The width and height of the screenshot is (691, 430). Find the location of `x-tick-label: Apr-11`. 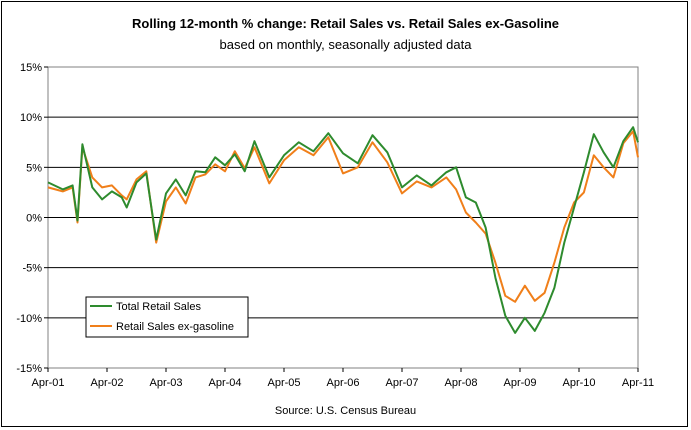

x-tick-label: Apr-11 is located at coordinates (638, 383).